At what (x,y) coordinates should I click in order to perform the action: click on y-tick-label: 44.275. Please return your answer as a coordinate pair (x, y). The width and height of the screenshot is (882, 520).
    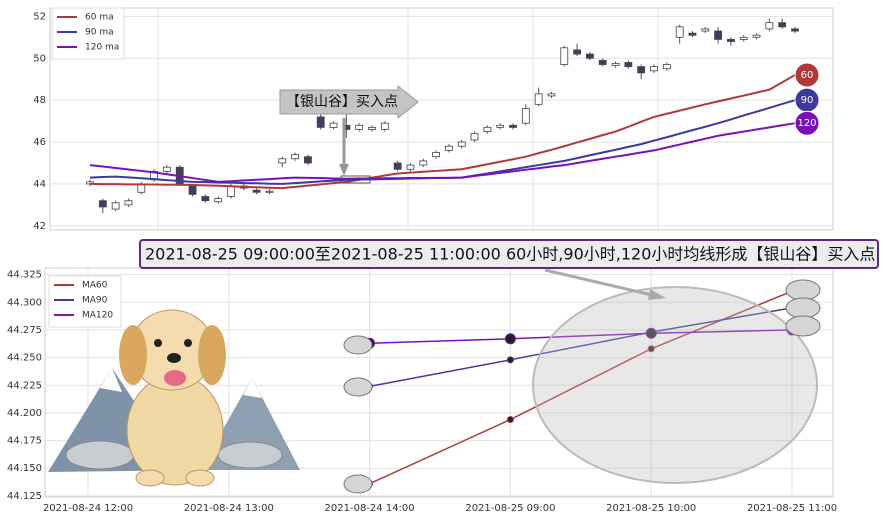
    Looking at the image, I should click on (24, 330).